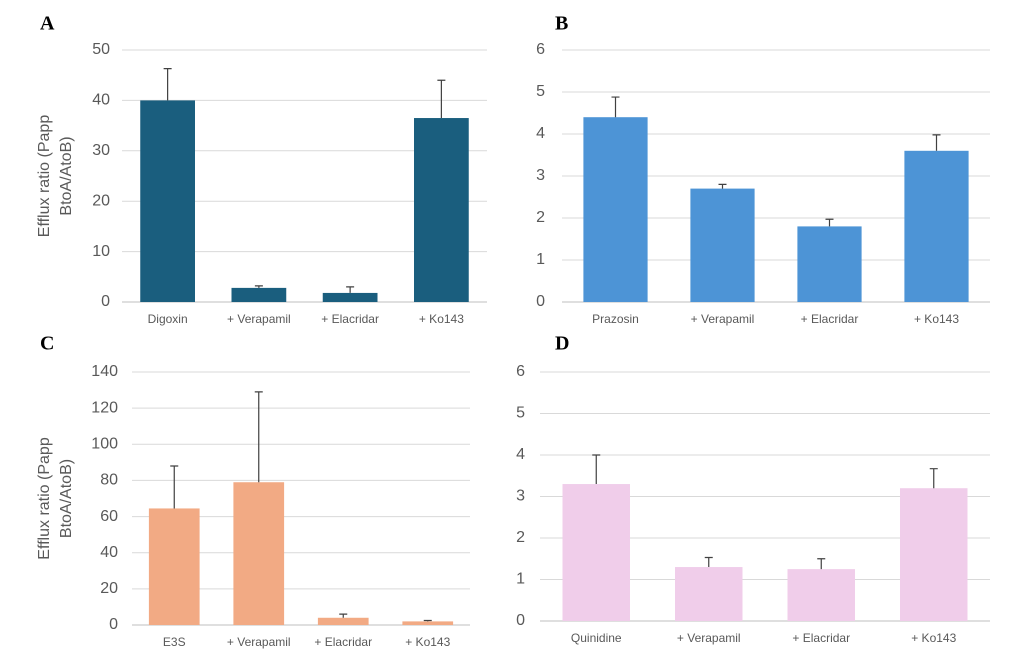 The width and height of the screenshot is (1024, 665). What do you see at coordinates (104, 444) in the screenshot?
I see `y-tick-label: 100` at bounding box center [104, 444].